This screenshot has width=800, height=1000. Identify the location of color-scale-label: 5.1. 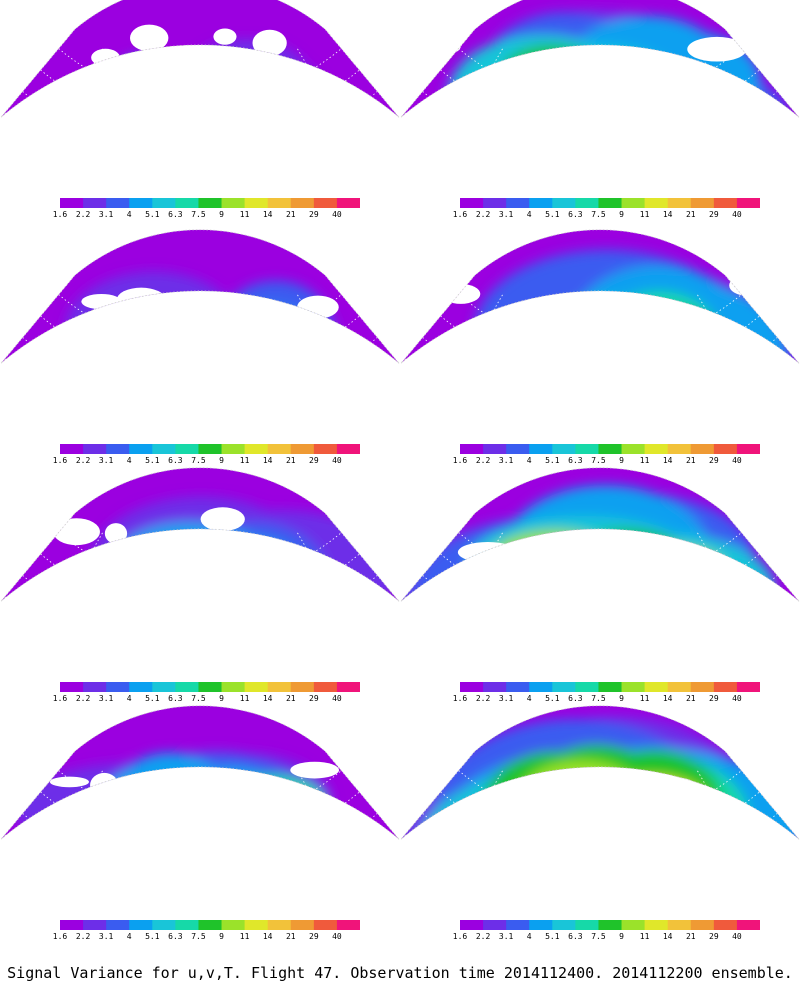
(552, 936).